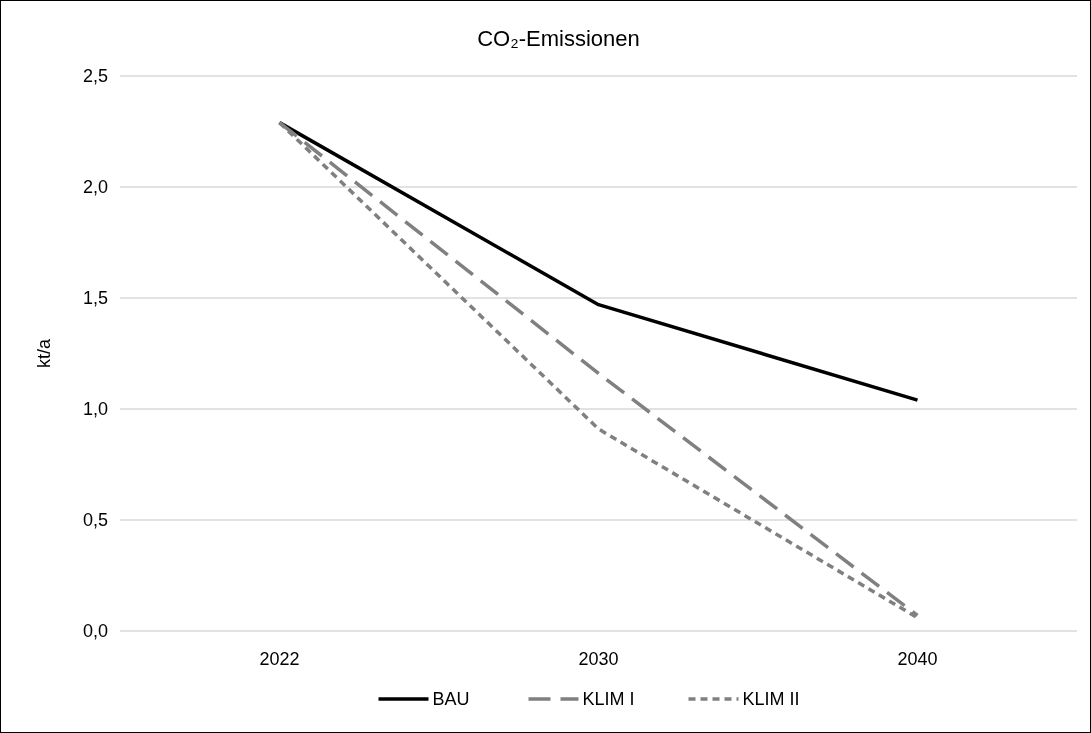 This screenshot has width=1091, height=733. Describe the element at coordinates (608, 699) in the screenshot. I see `legend-label: KLIM I` at that location.